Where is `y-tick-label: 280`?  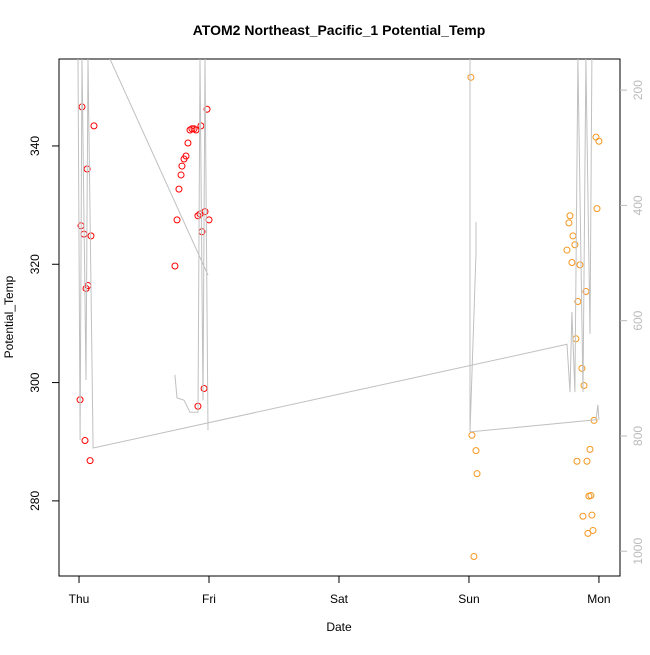
y-tick-label: 280 is located at coordinates (35, 501).